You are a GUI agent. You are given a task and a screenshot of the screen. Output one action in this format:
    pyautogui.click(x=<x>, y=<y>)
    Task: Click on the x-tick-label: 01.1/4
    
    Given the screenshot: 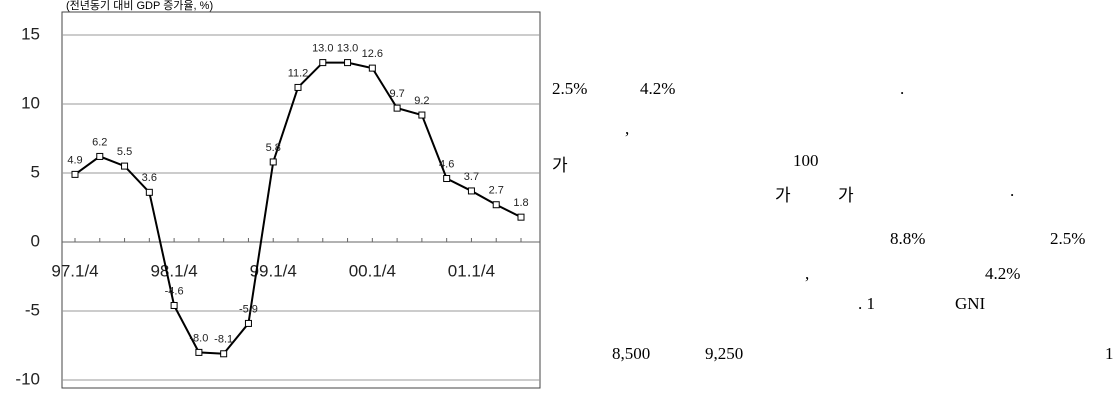 What is the action you would take?
    pyautogui.click(x=471, y=270)
    